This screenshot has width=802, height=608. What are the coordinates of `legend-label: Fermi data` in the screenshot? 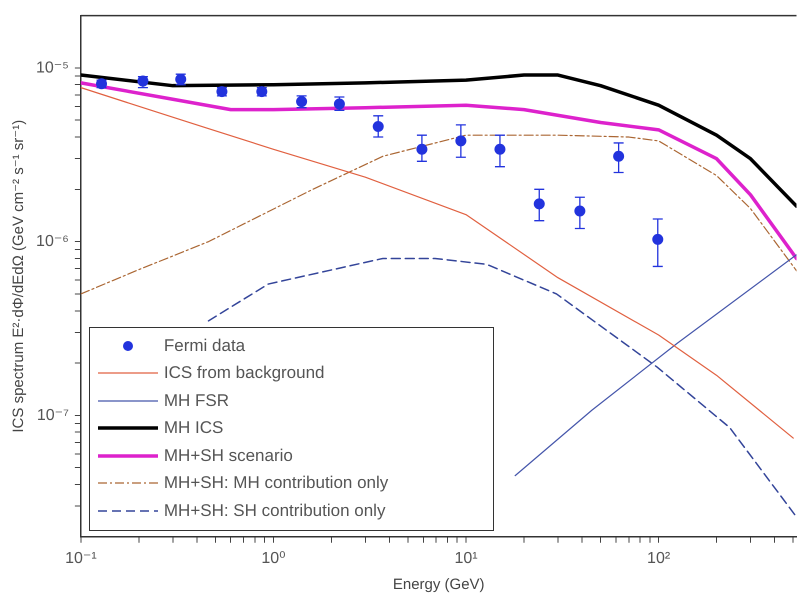 It's located at (205, 346).